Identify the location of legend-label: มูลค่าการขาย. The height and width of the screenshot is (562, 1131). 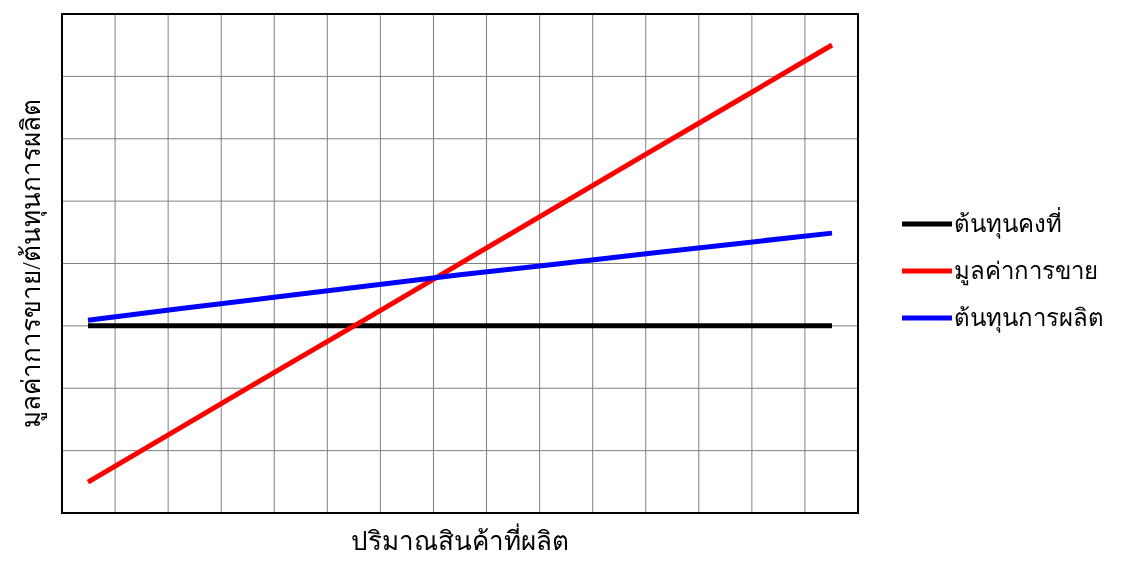
(1026, 272).